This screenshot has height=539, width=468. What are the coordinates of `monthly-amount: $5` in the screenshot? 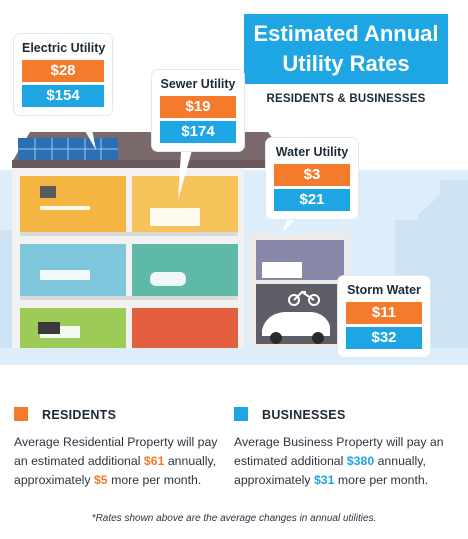 It's located at (100, 480).